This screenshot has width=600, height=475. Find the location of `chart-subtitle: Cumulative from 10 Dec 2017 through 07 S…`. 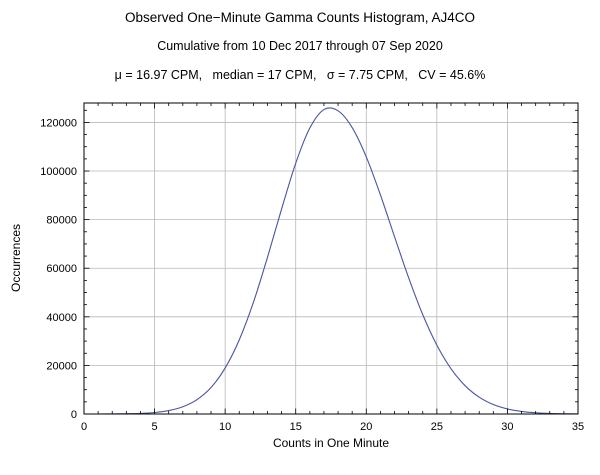

chart-subtitle: Cumulative from 10 Dec 2017 through 07 S… is located at coordinates (300, 46).